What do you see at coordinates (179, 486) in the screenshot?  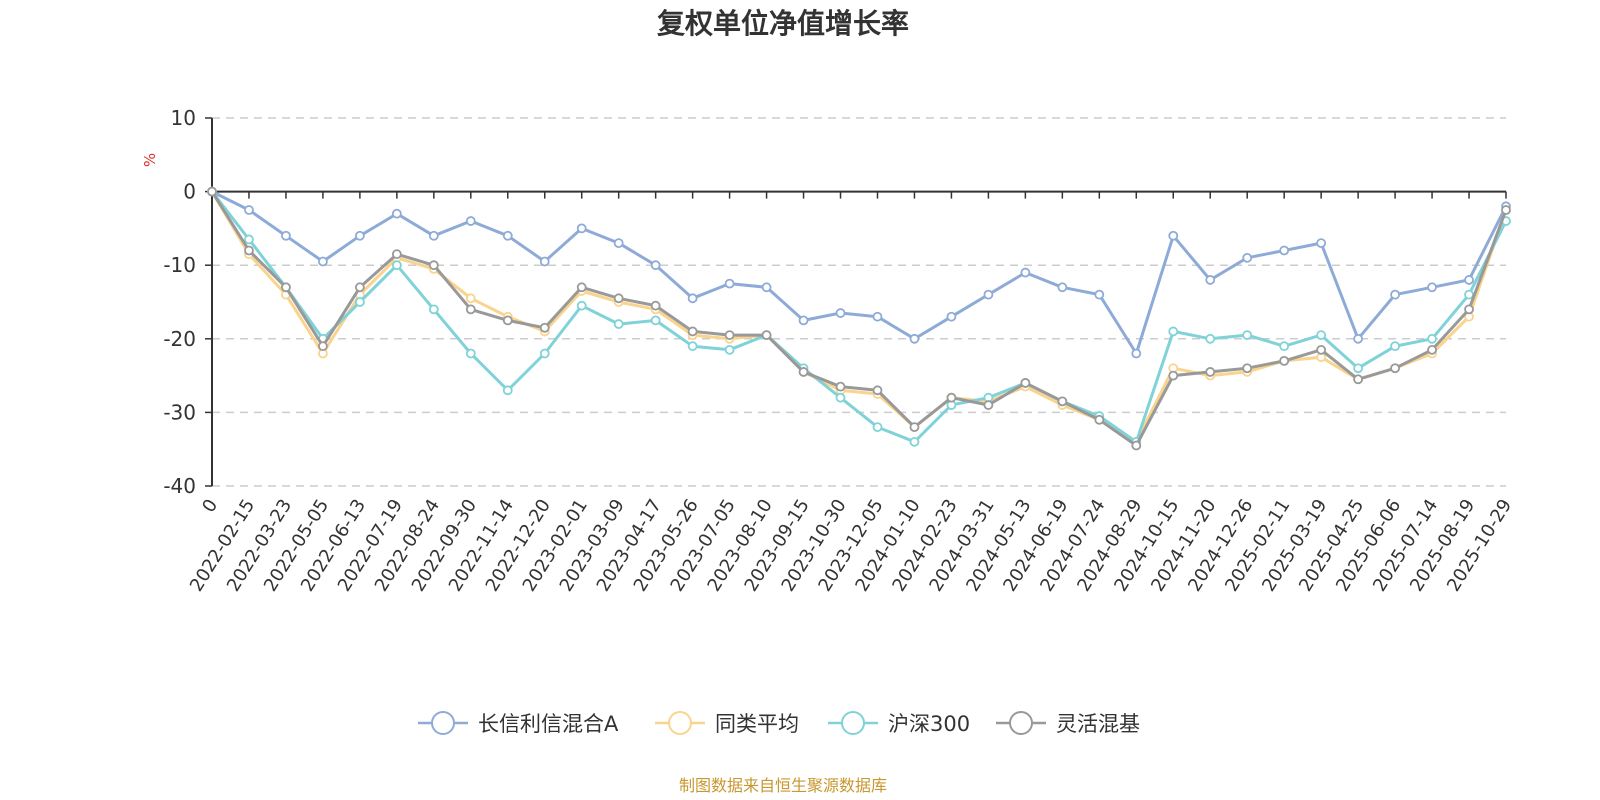 I see `y-tick-label: -40` at bounding box center [179, 486].